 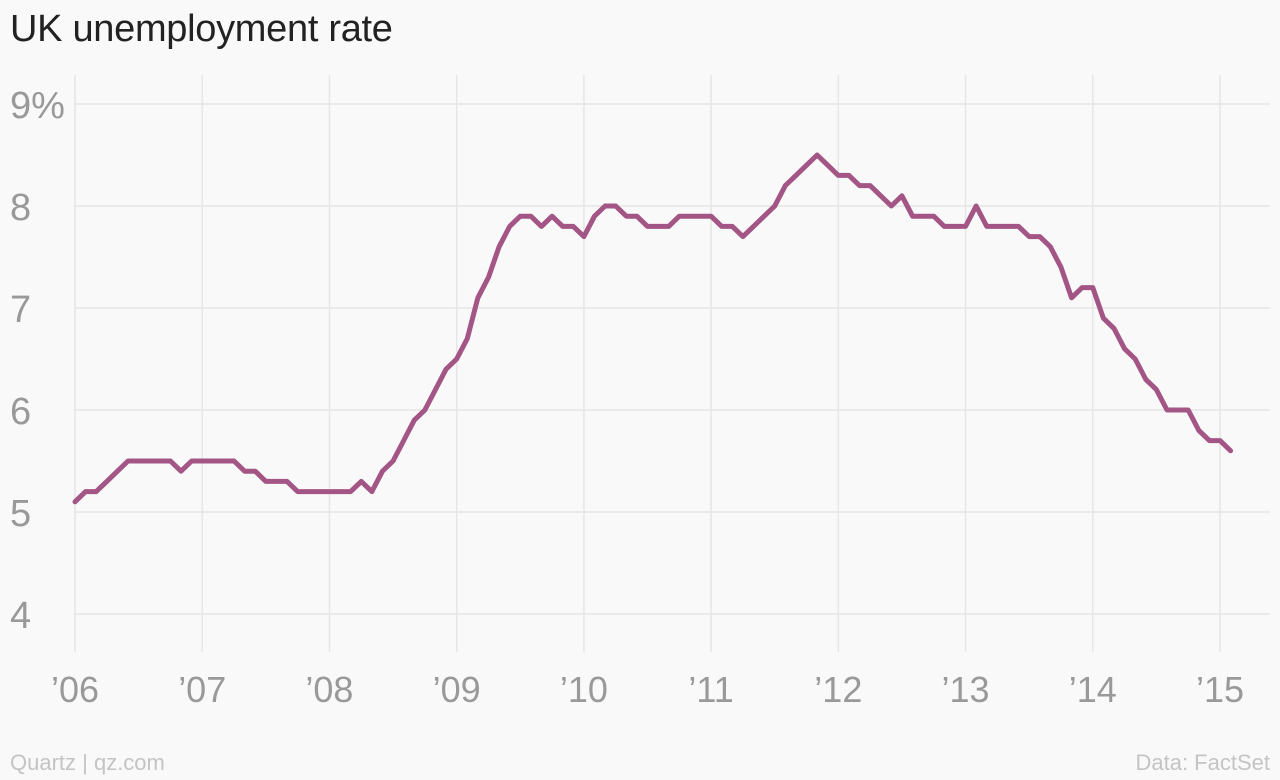 What do you see at coordinates (838, 689) in the screenshot?
I see `x-tick-label: ’12` at bounding box center [838, 689].